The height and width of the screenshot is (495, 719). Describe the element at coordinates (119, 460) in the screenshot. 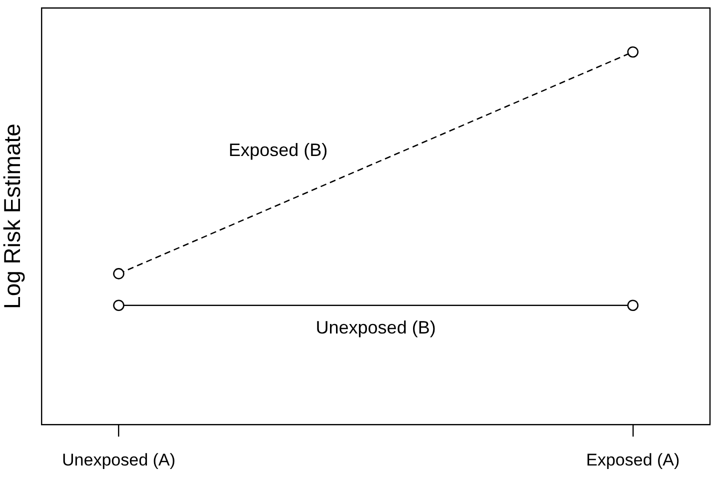

I see `x-tick-label: Unexposed (A)` at that location.